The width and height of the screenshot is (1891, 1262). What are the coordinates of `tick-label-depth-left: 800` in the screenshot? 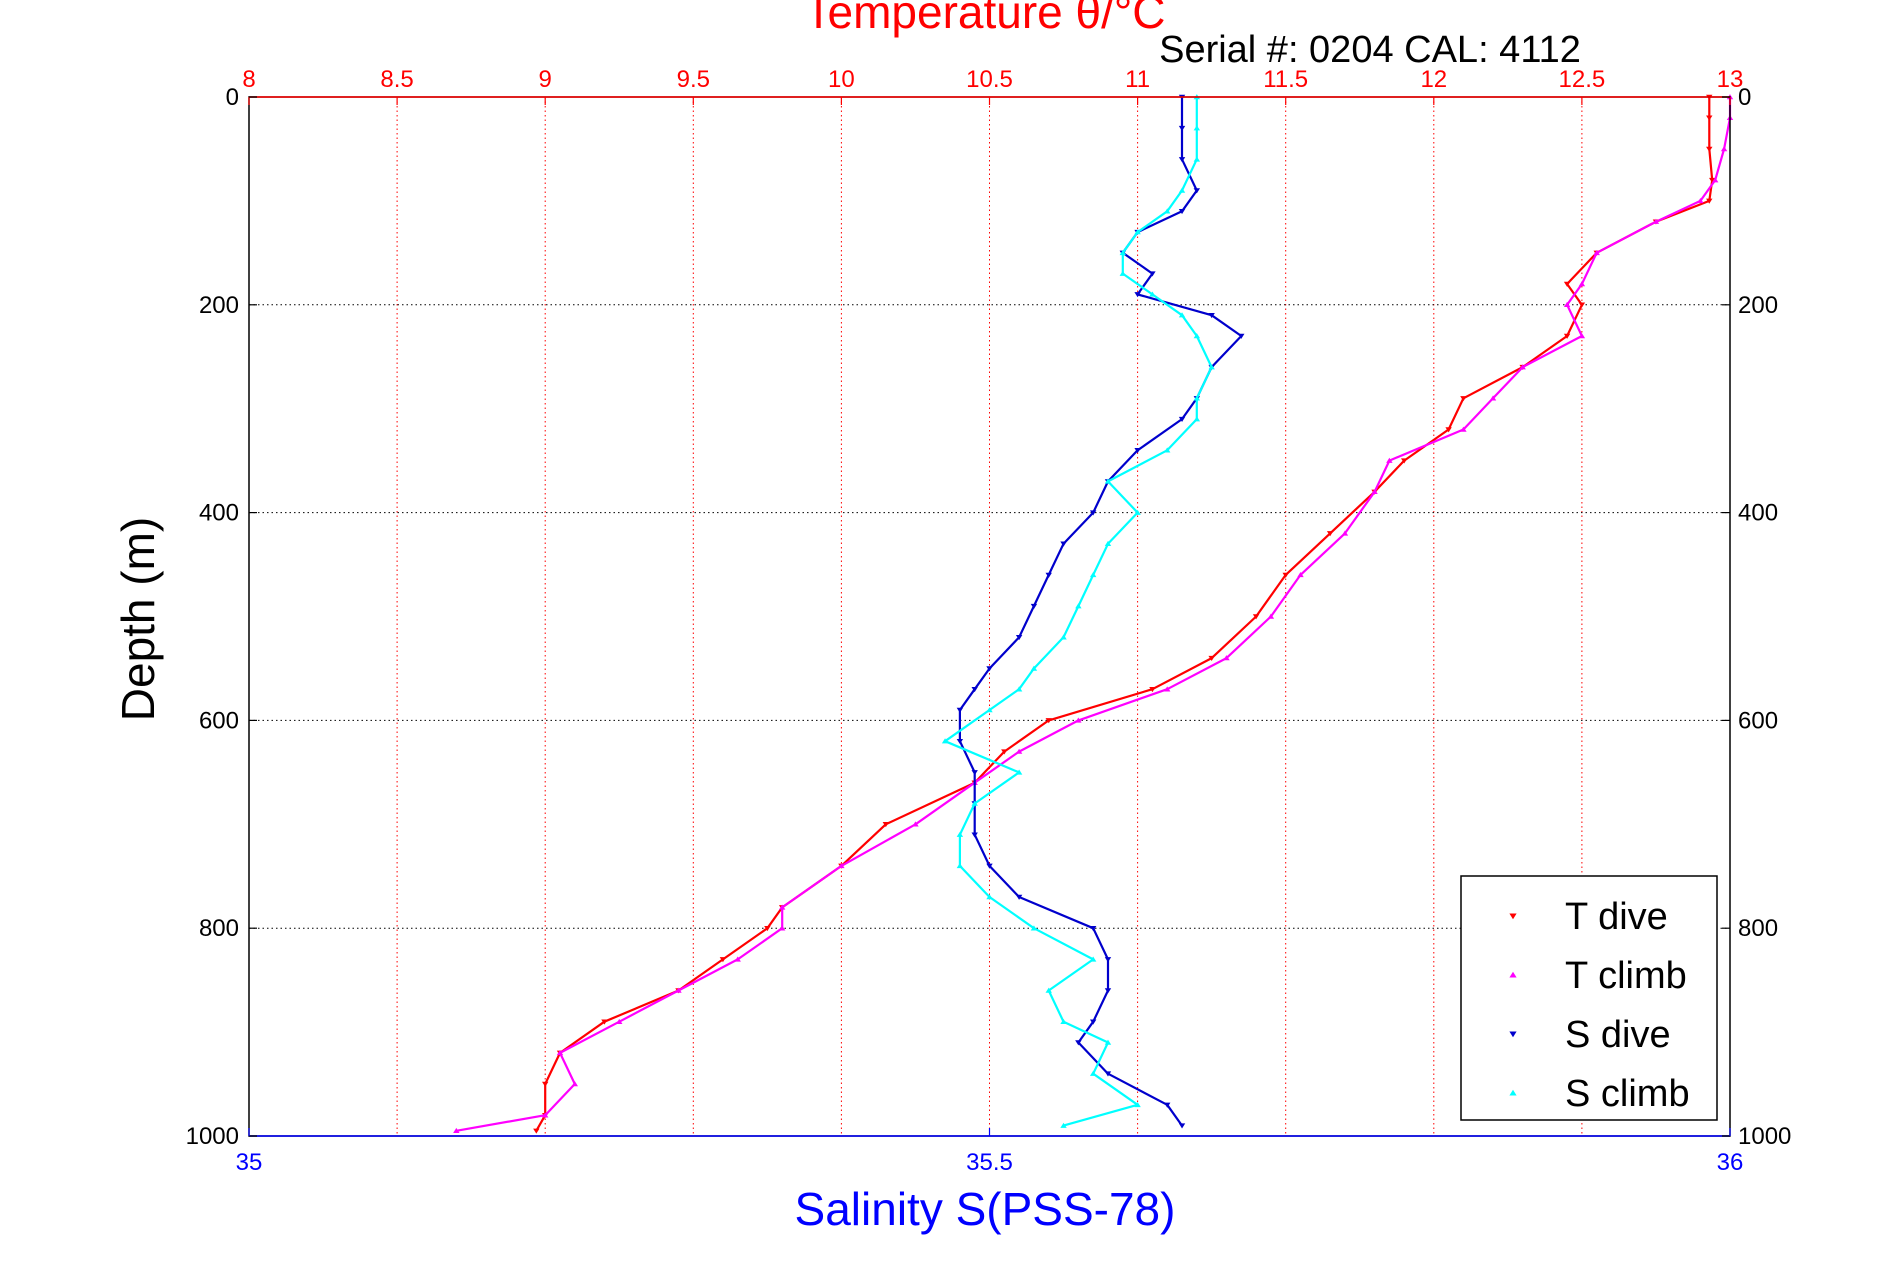 It's located at (219, 928).